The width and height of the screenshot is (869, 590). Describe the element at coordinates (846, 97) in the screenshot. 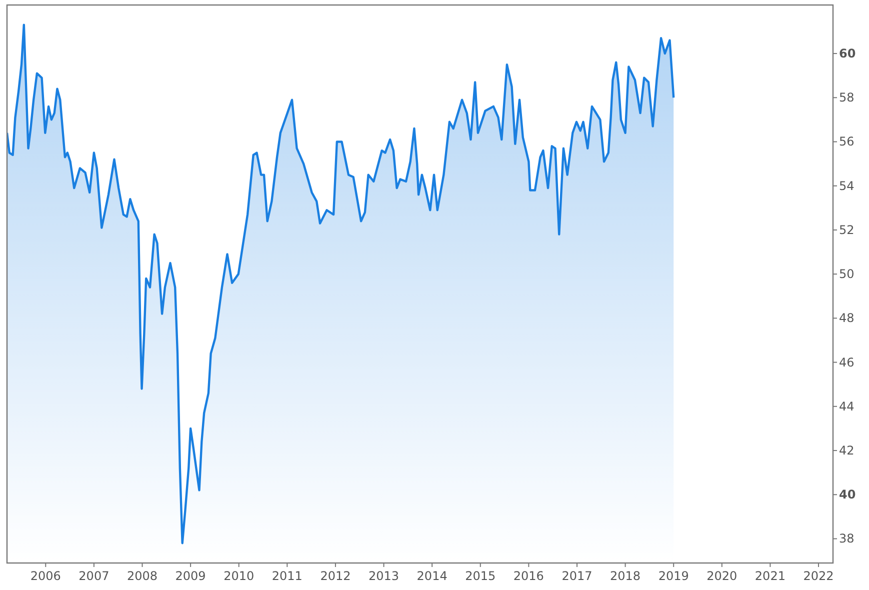

I see `y-tick-label: 58` at that location.